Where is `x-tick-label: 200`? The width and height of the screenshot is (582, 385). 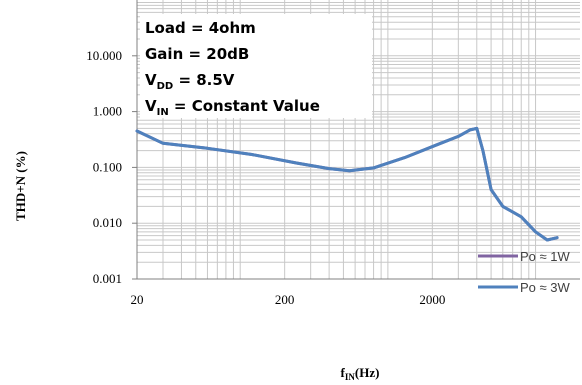 x-tick-label: 200 is located at coordinates (285, 299).